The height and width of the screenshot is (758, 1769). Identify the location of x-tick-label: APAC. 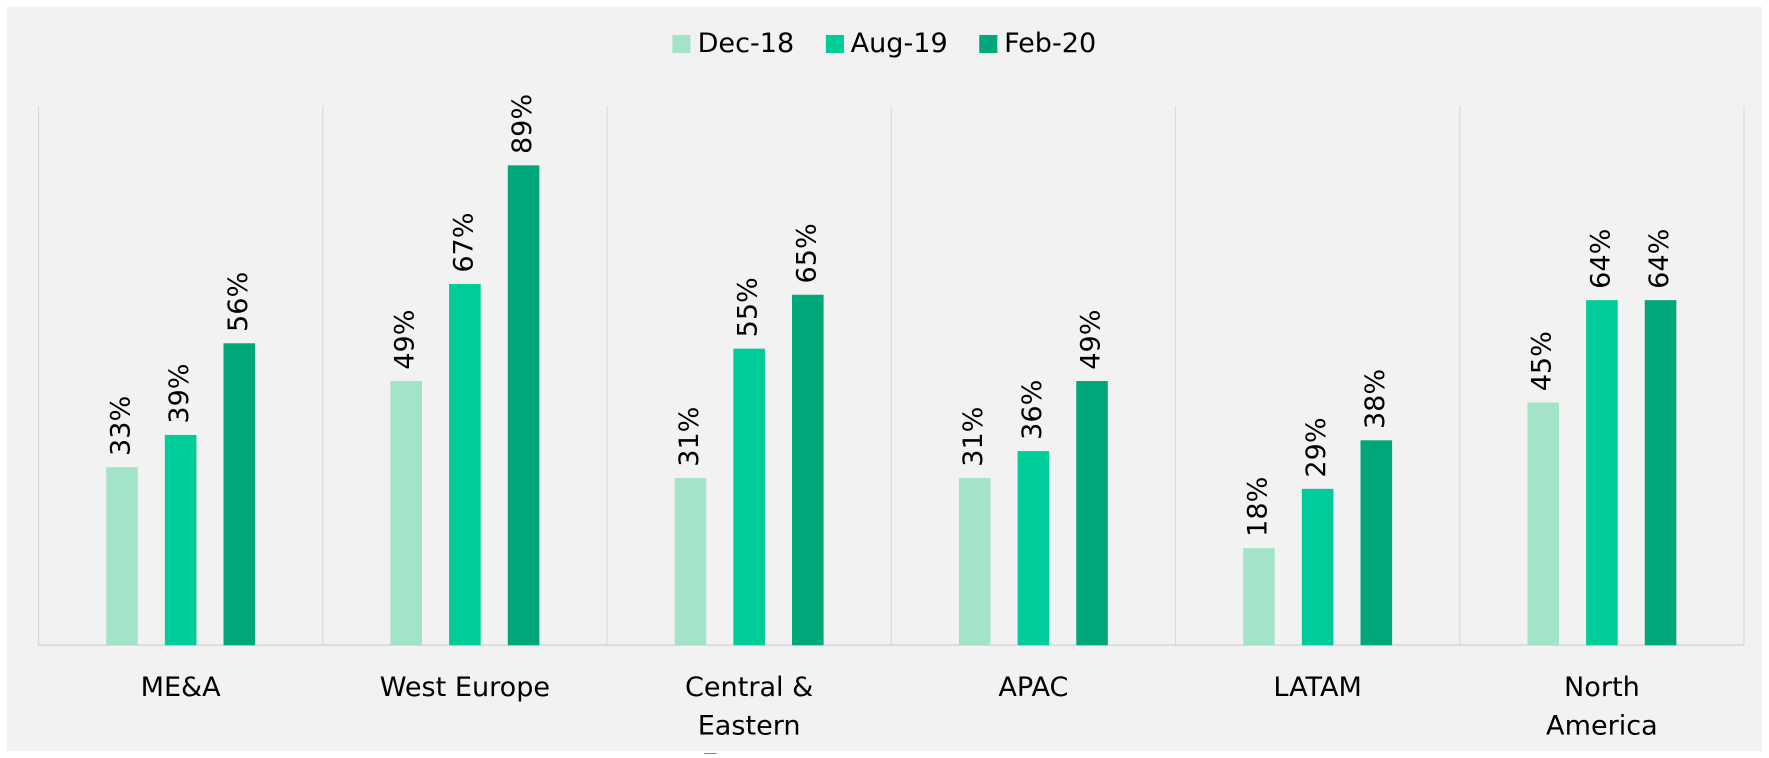
(1033, 687).